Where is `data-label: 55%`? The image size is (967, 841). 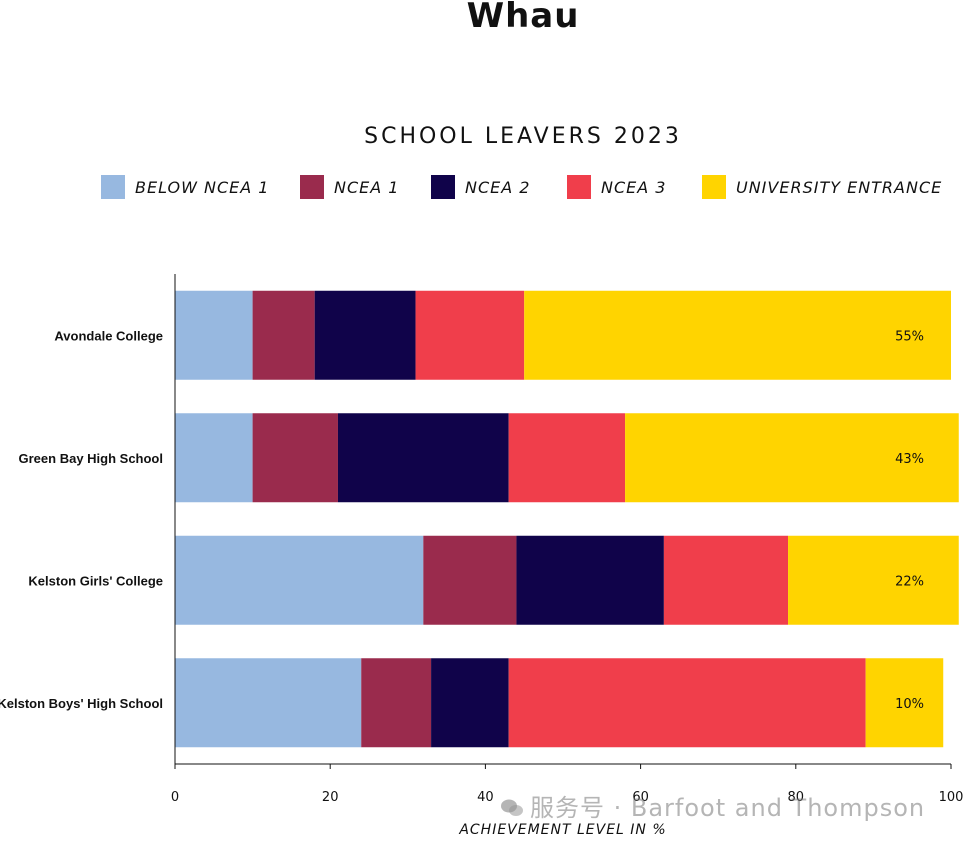 data-label: 55% is located at coordinates (909, 336).